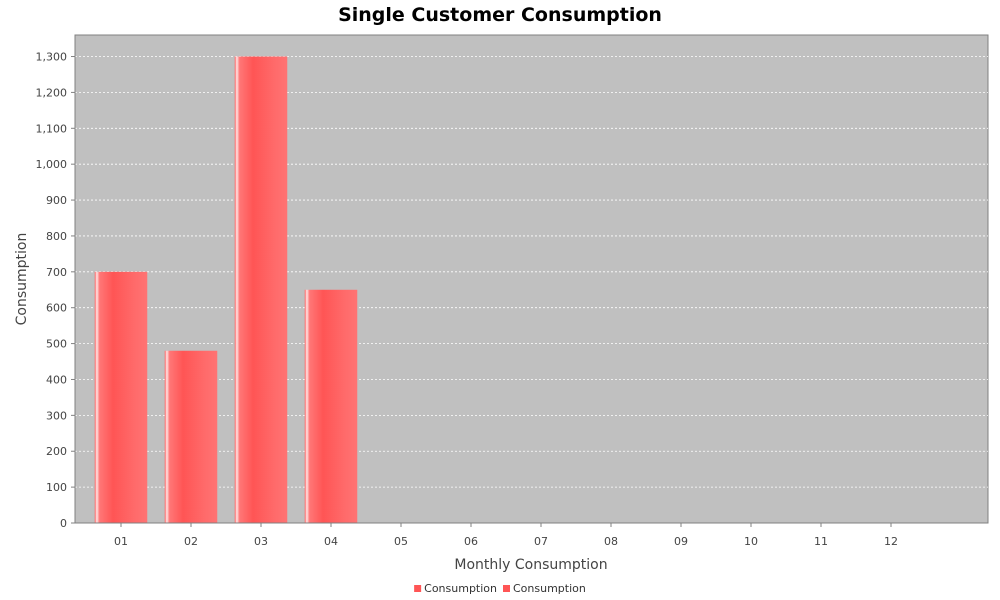  I want to click on y-tick-label: 1,200, so click(52, 92).